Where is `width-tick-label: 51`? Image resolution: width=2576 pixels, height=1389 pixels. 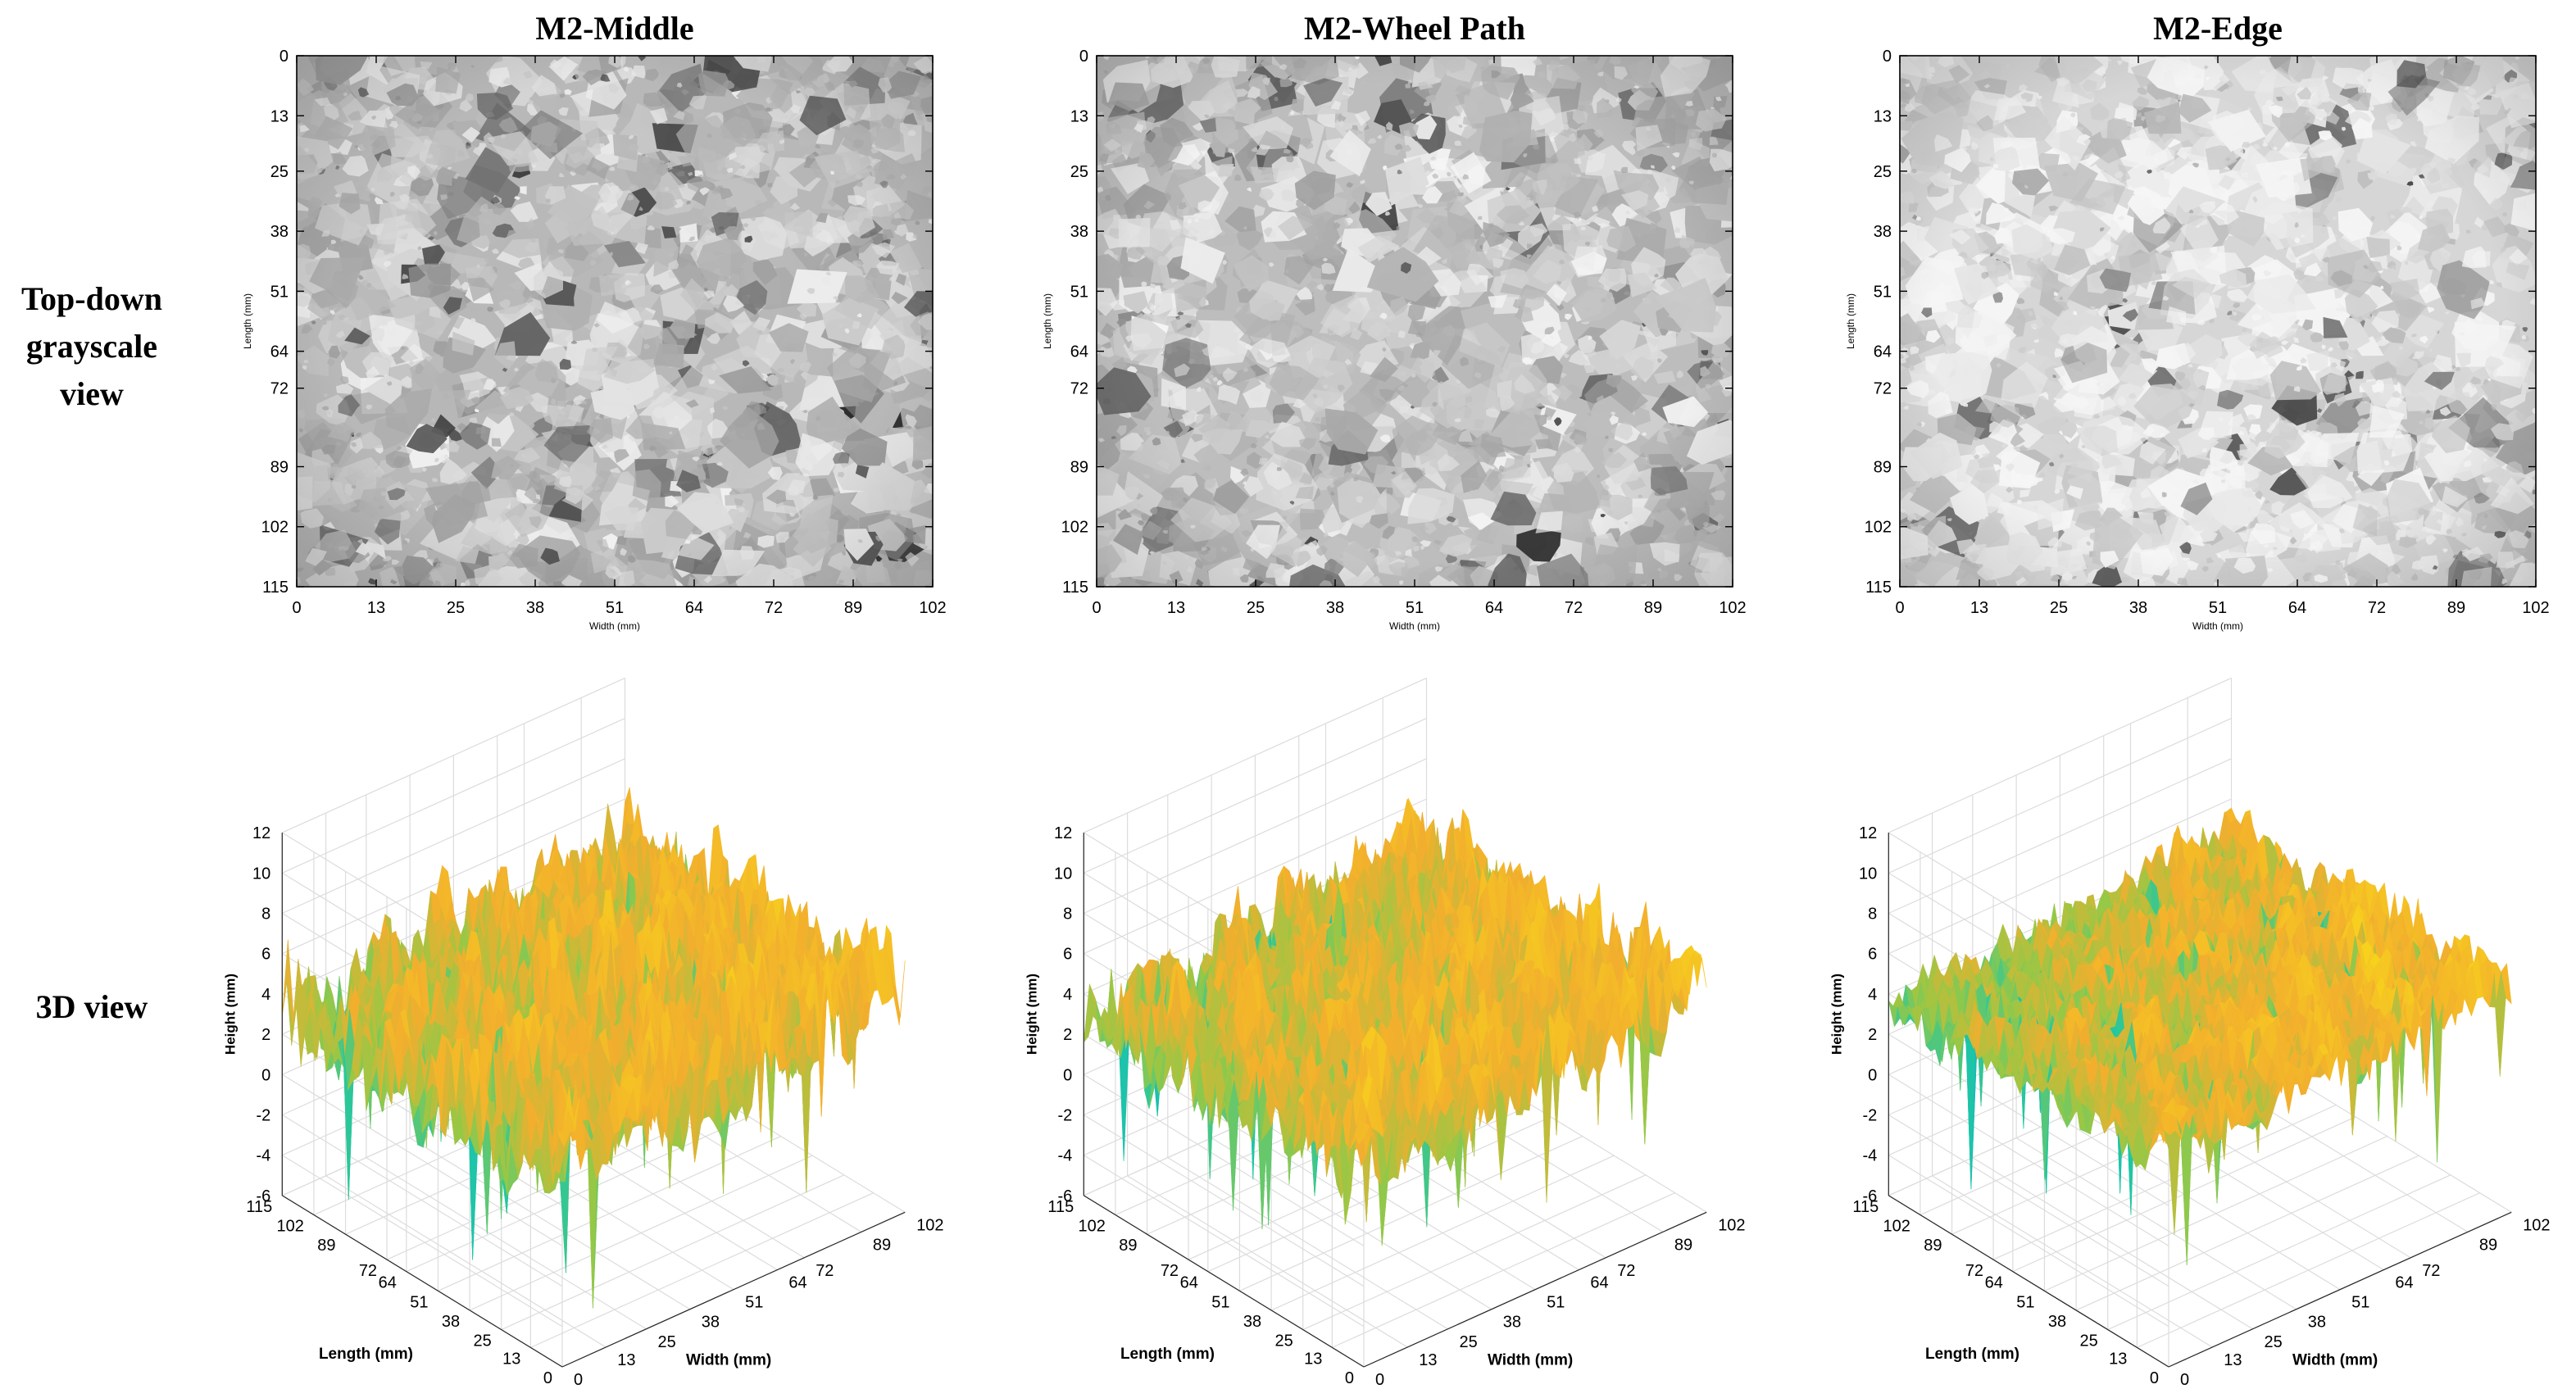
width-tick-label: 51 is located at coordinates (754, 1303).